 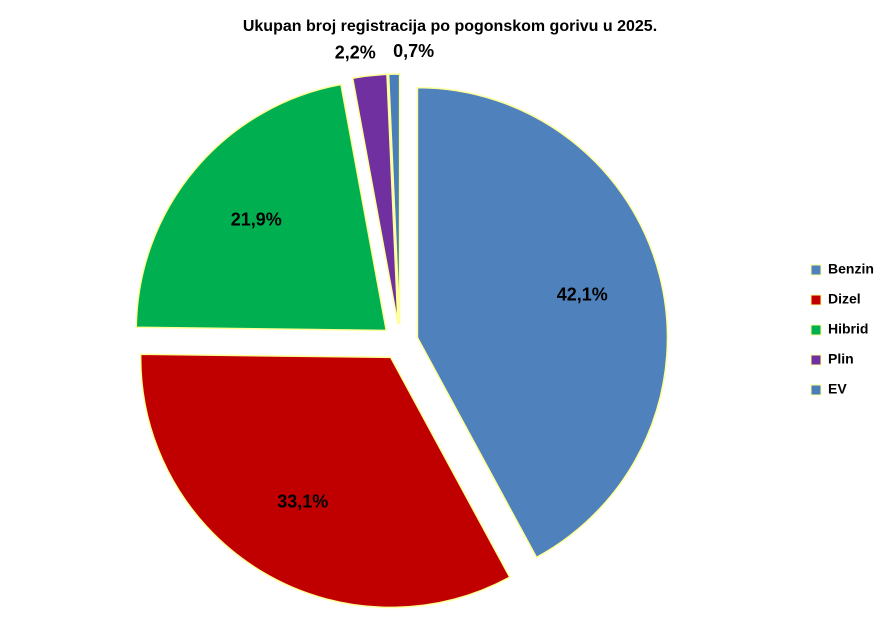 I want to click on legend-label: Benzin, so click(x=851, y=269).